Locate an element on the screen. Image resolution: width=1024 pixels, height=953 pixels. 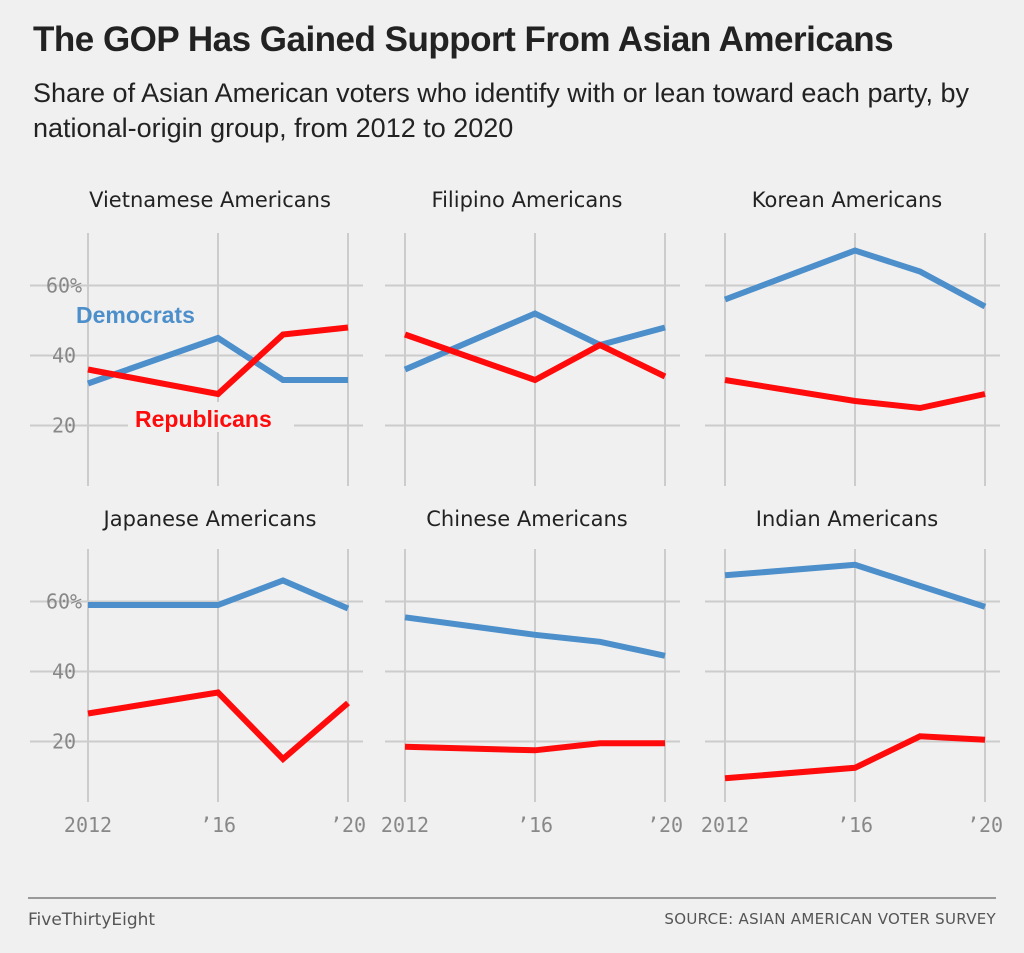
panel-title: Korean Americans is located at coordinates (847, 200).